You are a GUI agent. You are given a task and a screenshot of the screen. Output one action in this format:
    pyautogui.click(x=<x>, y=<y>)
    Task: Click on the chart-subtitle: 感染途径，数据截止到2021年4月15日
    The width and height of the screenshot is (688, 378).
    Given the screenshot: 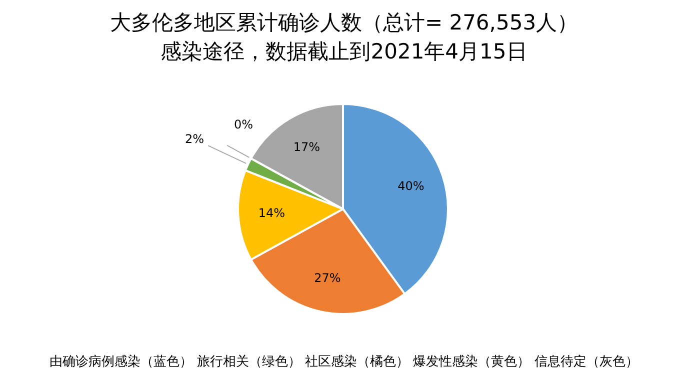 What is the action you would take?
    pyautogui.click(x=344, y=52)
    